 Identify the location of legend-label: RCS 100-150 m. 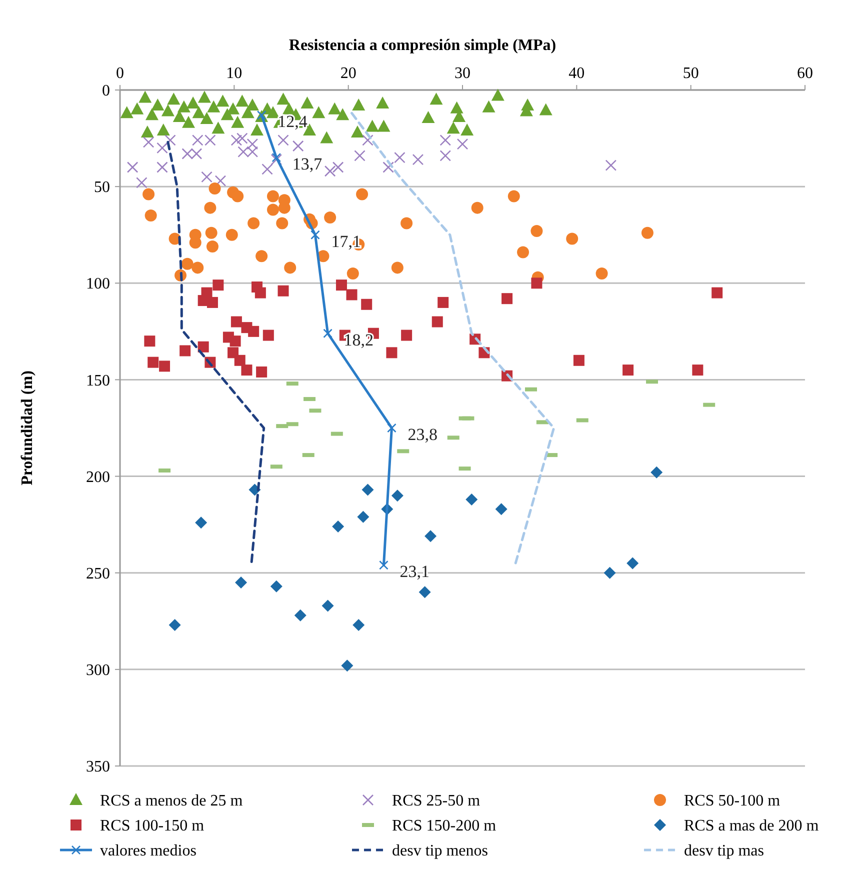
(152, 826).